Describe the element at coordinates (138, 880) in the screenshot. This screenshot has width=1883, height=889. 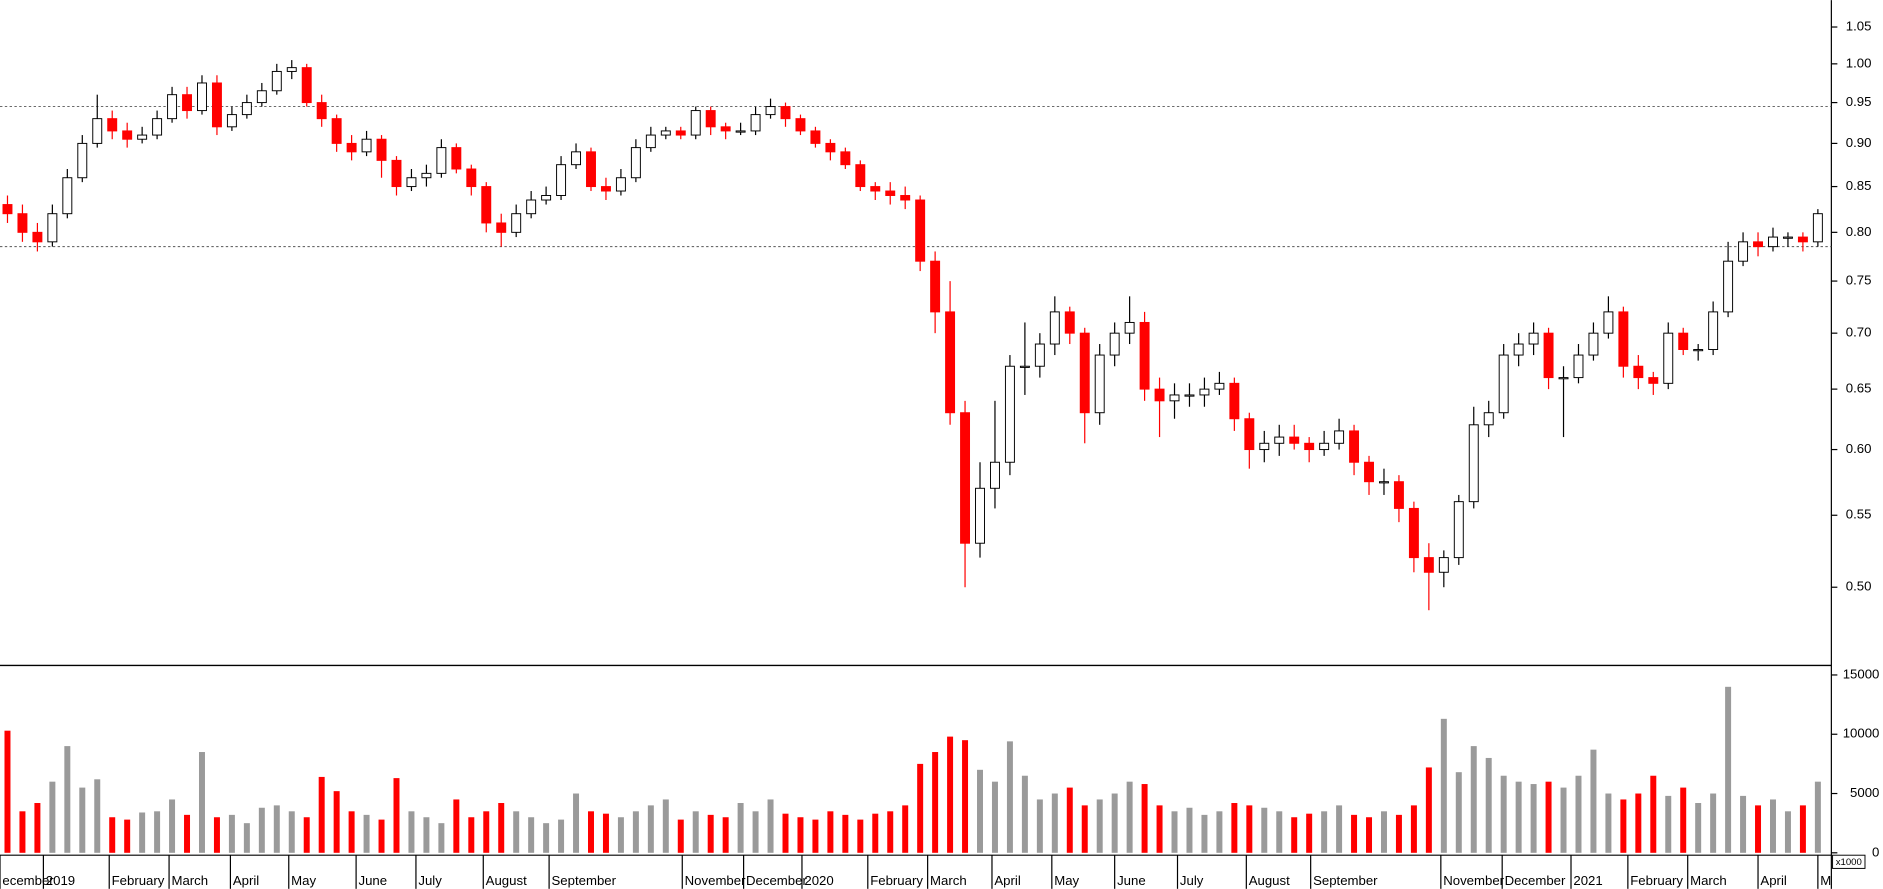
I see `x-tick-label: February` at that location.